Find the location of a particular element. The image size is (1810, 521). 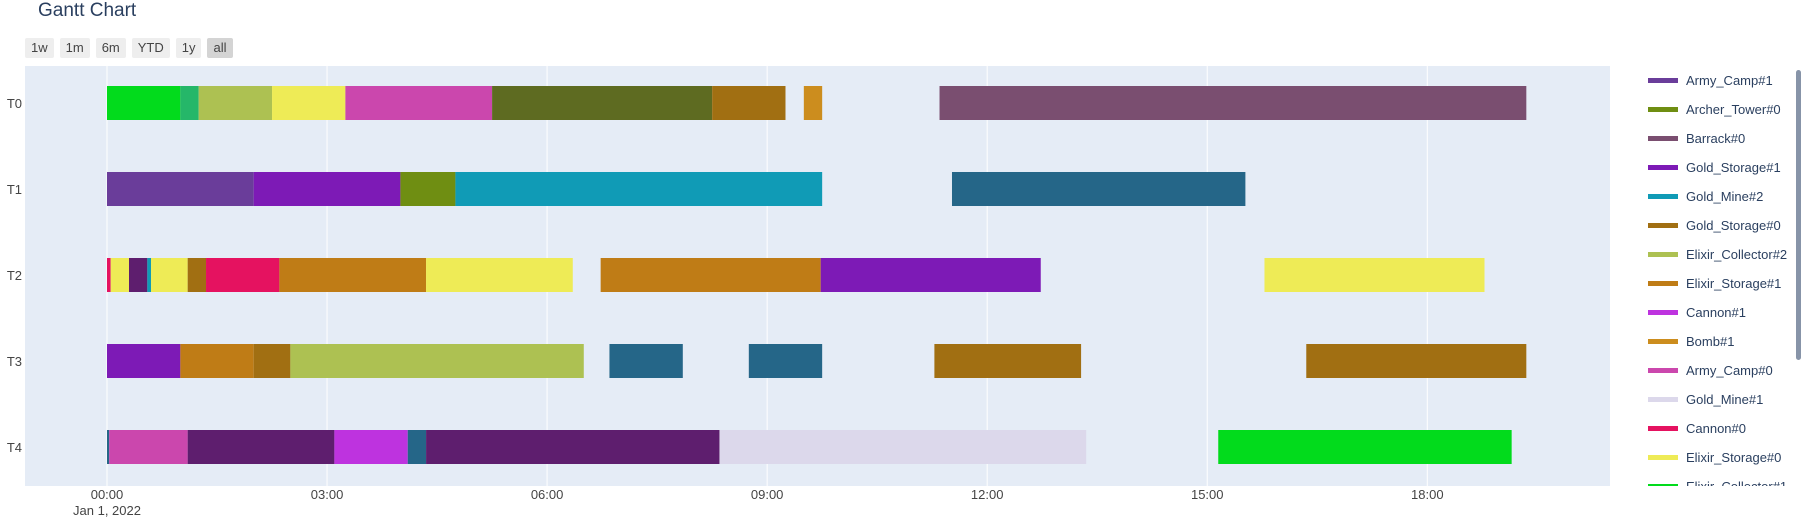

x-date-label: Jan 1, 2022 is located at coordinates (107, 510).